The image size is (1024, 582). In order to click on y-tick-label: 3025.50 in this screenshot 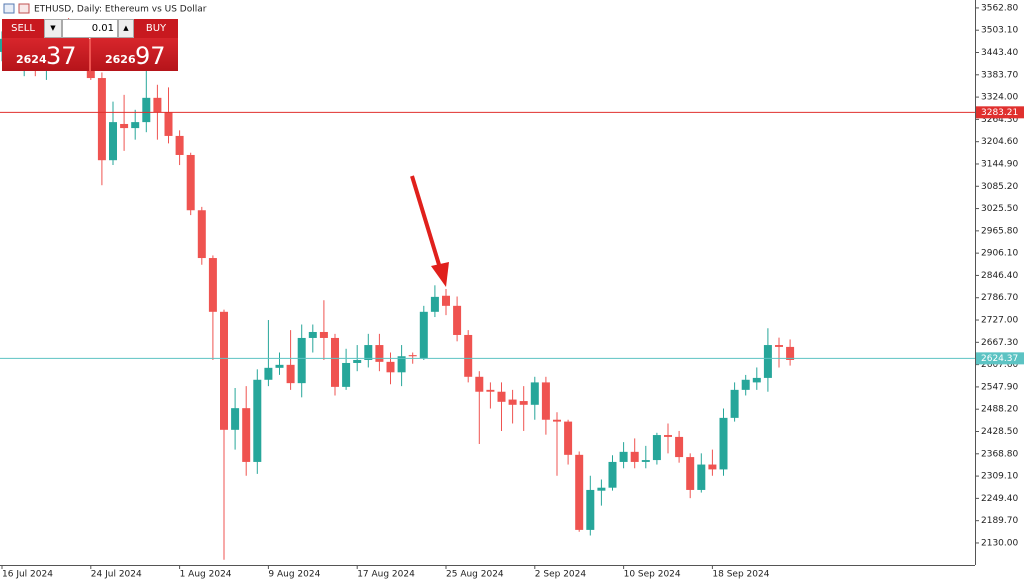, I will do `click(999, 209)`.